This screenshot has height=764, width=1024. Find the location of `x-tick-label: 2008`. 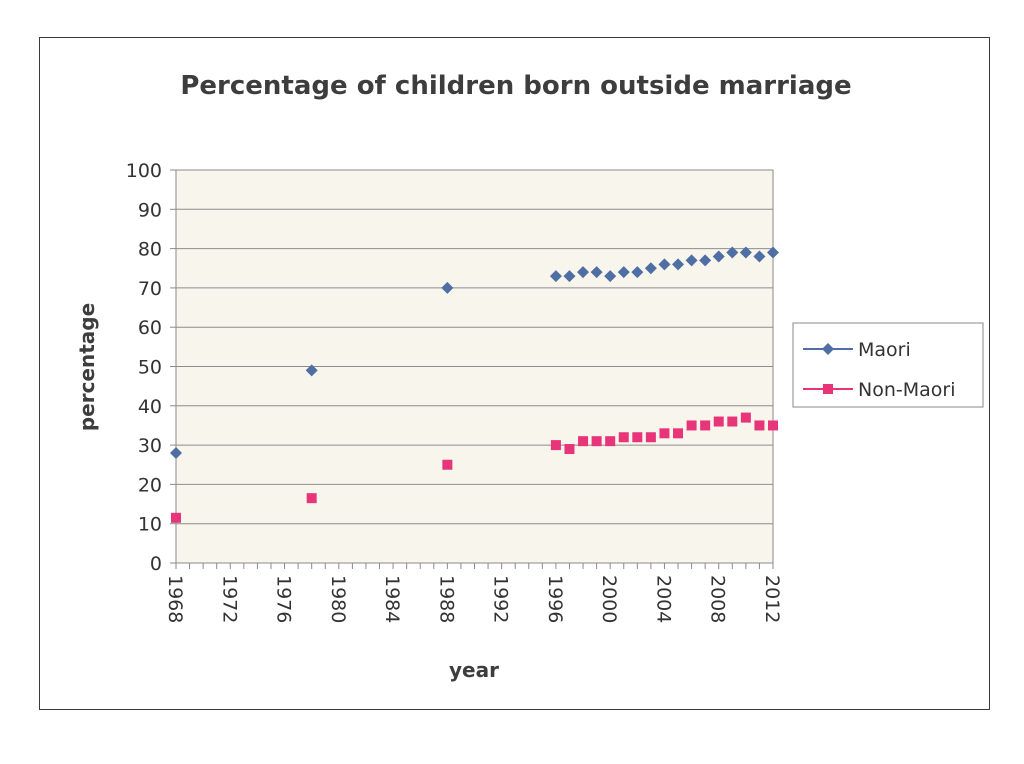

x-tick-label: 2008 is located at coordinates (718, 599).